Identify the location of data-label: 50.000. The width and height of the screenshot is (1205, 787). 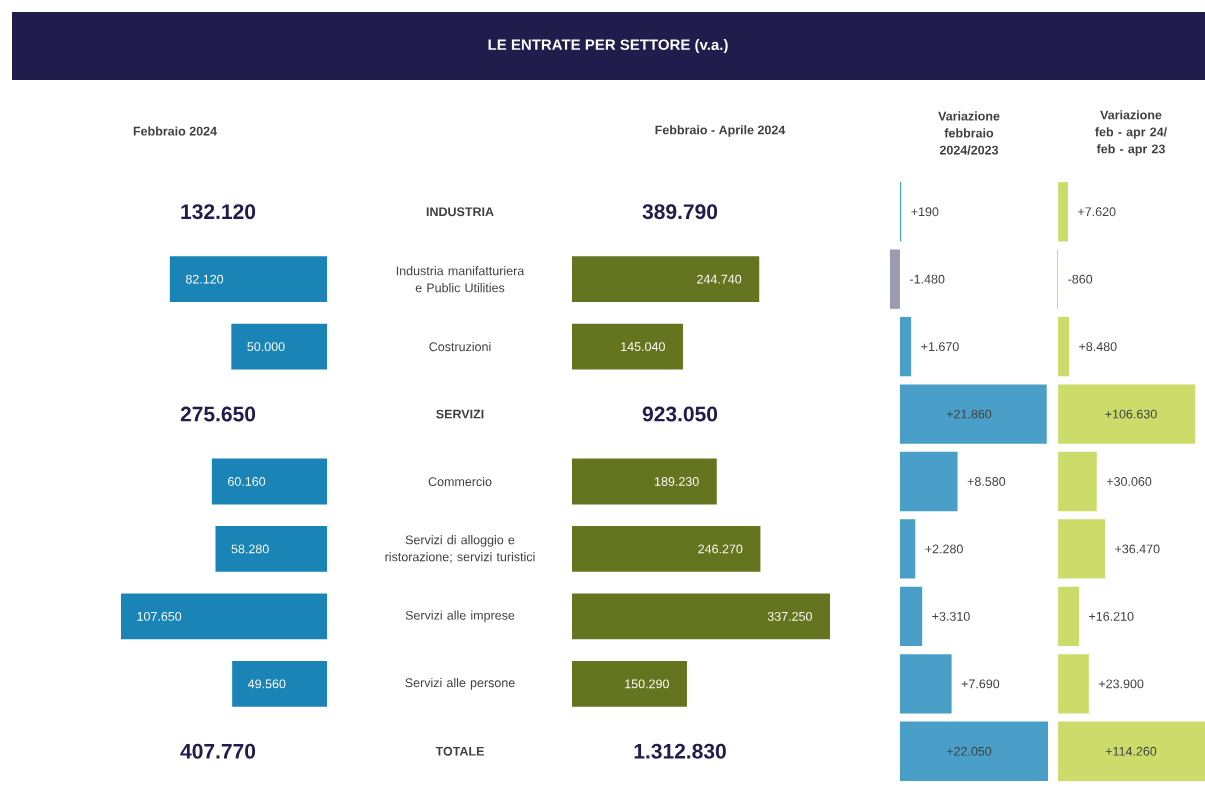
(266, 347).